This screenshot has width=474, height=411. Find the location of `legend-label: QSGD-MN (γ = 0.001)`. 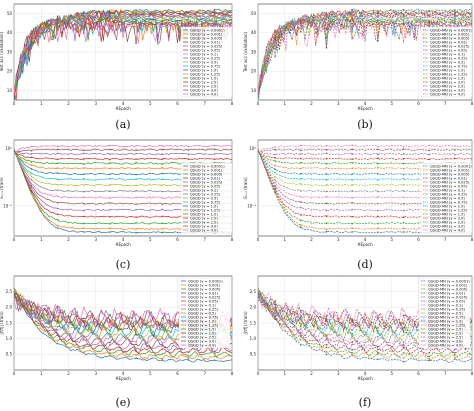

legend-label: QSGD-MN (γ = 0.001) is located at coordinates (448, 285).